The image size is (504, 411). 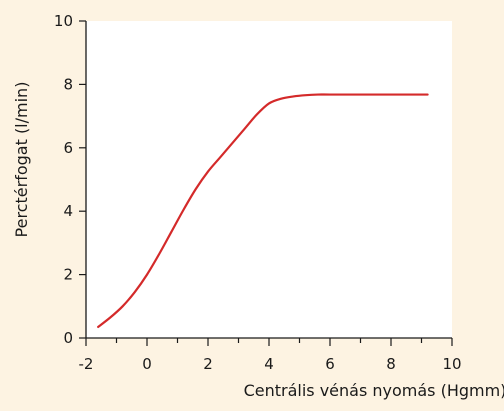 I want to click on y-tick-label: 2, so click(x=68, y=275).